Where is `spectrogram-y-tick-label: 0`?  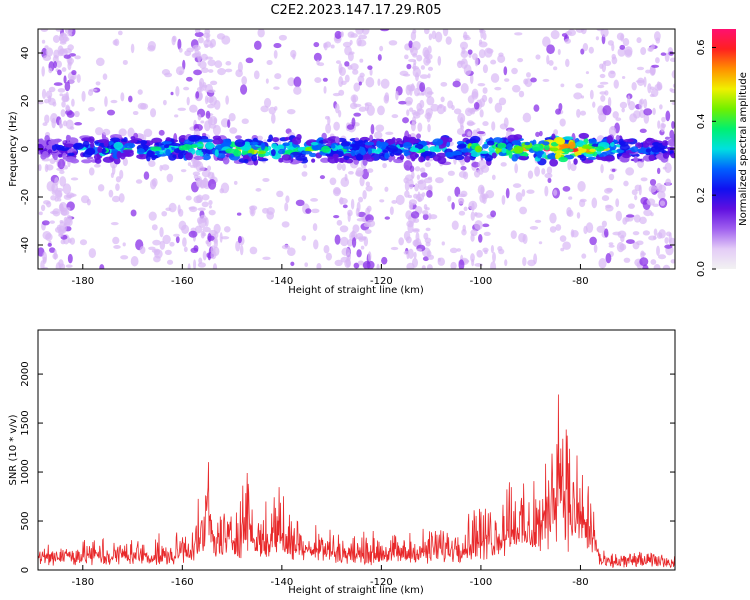 spectrogram-y-tick-label: 0 is located at coordinates (25, 149).